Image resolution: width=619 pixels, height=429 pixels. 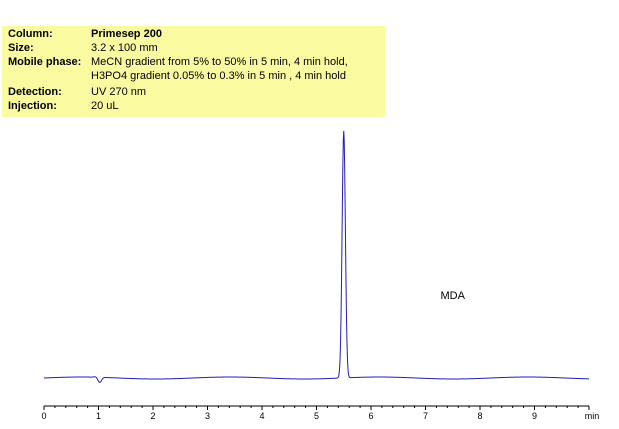 What do you see at coordinates (124, 48) in the screenshot?
I see `size-value: 3.2 x 100 mm` at bounding box center [124, 48].